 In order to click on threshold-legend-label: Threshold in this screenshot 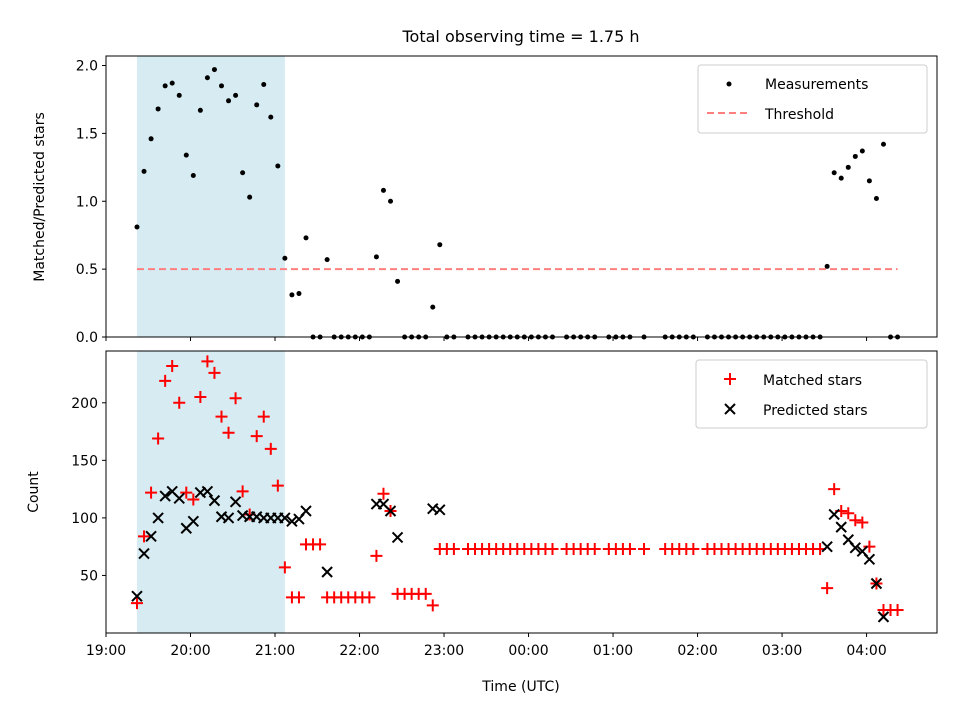, I will do `click(799, 115)`.